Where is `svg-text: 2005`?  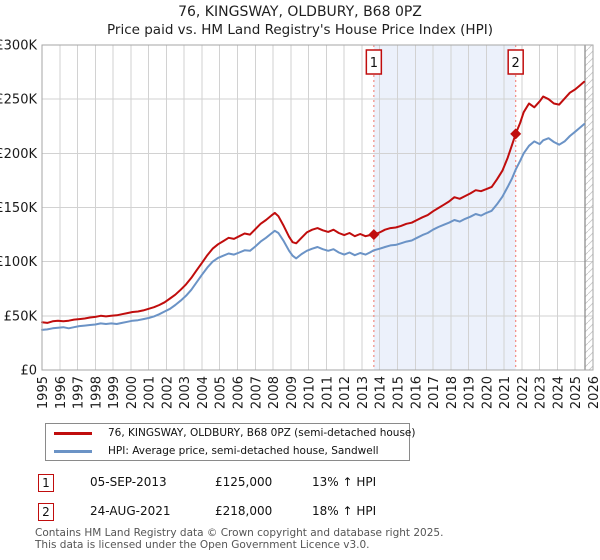 svg-text: 2005 is located at coordinates (221, 392).